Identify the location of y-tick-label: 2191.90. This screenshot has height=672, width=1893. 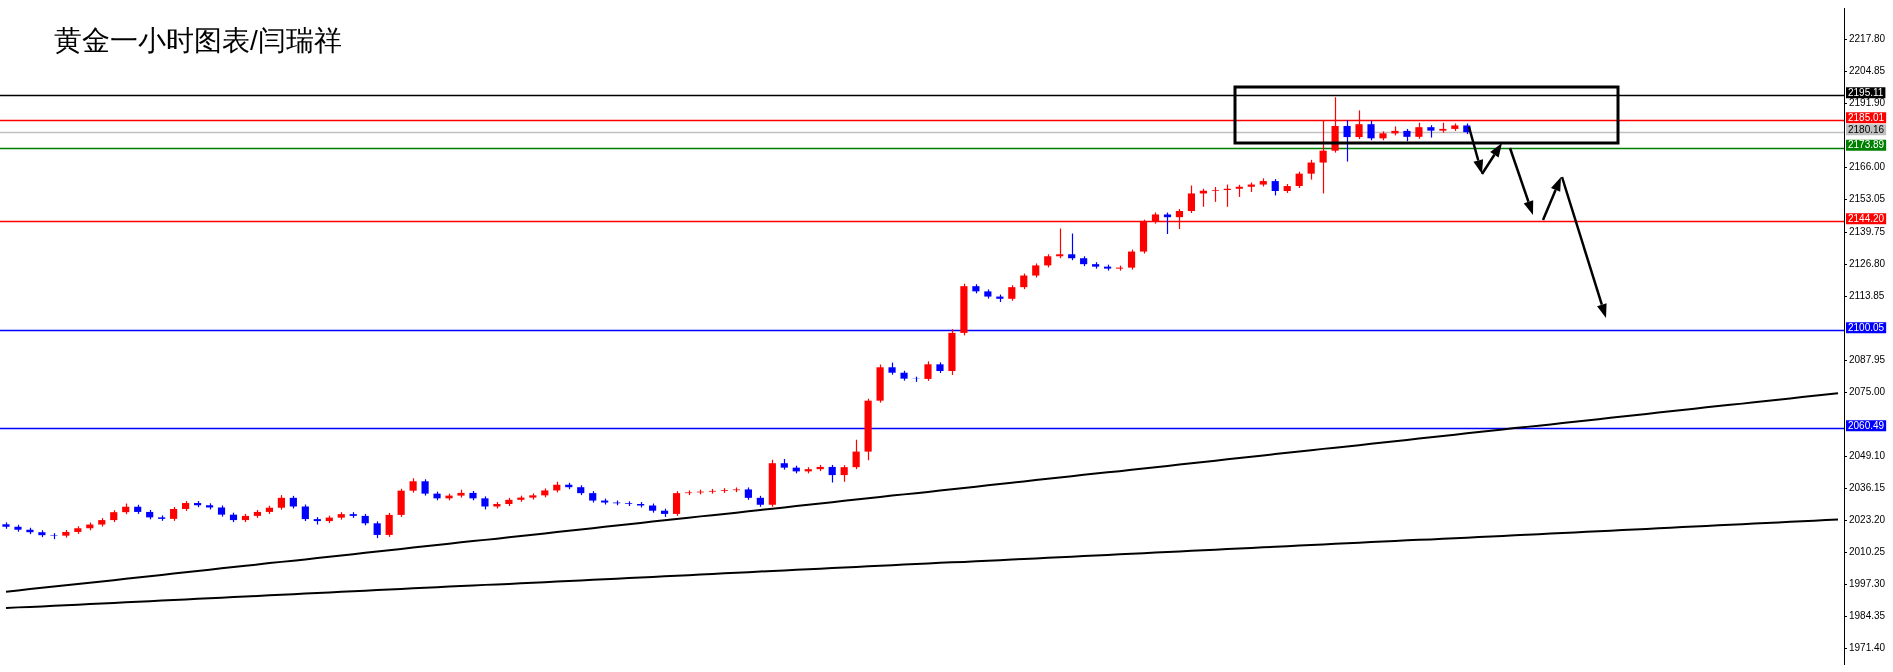
(1867, 102).